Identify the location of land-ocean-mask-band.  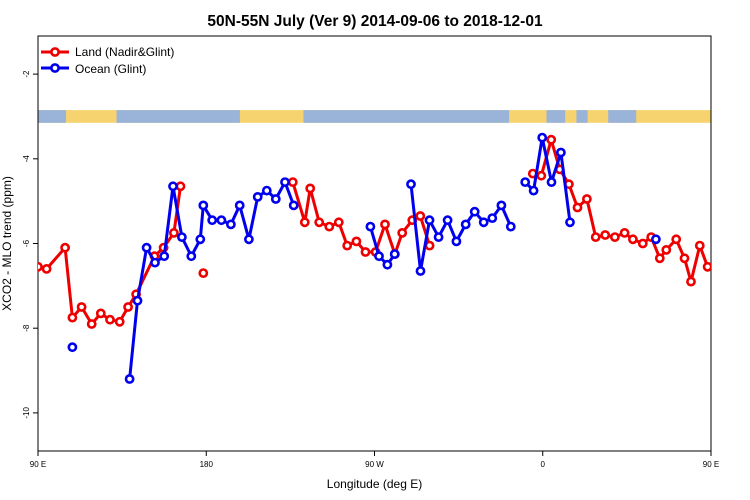
(374, 116).